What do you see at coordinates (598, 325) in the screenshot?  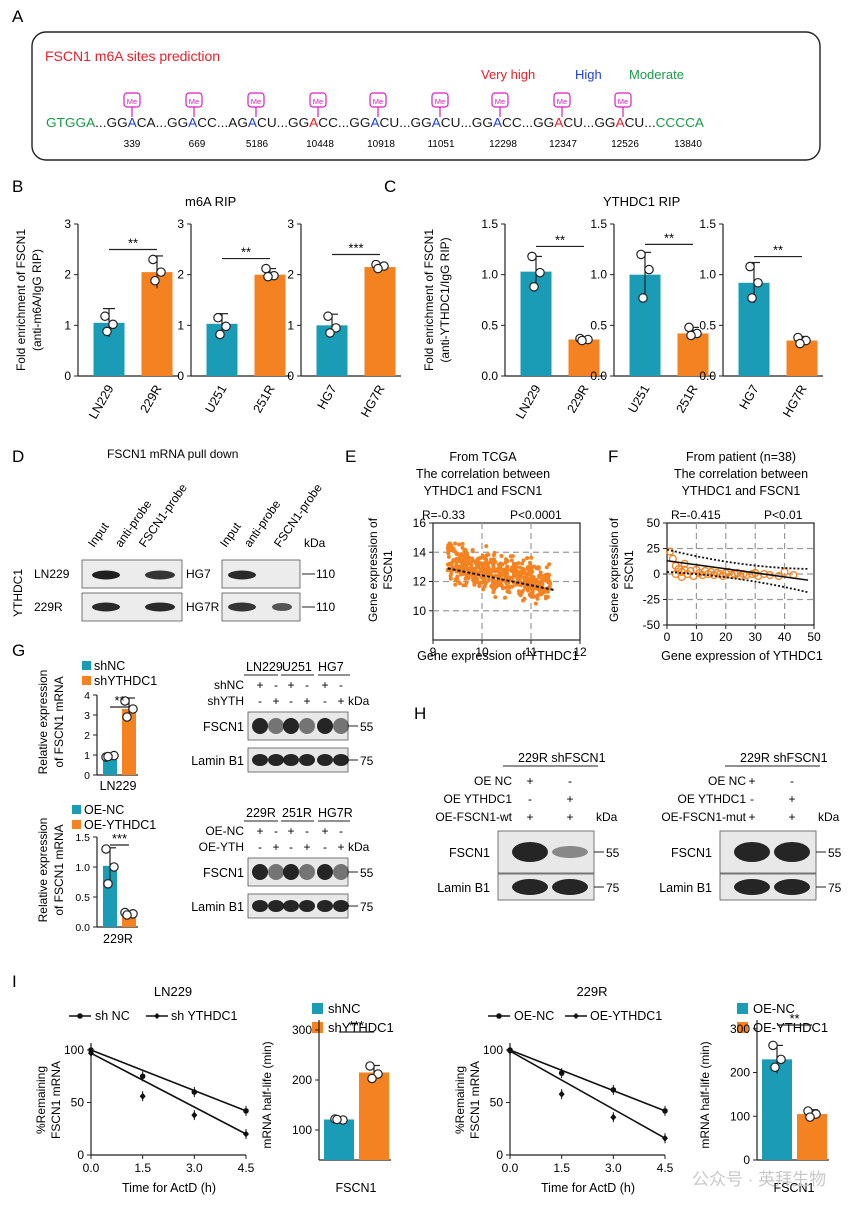 I see `y-tick-label: 0.5` at bounding box center [598, 325].